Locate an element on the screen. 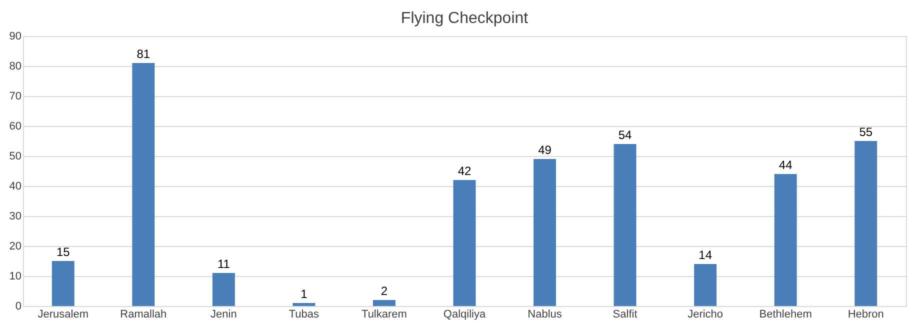 Image resolution: width=916 pixels, height=327 pixels. x-tick-label: Jerusalem is located at coordinates (63, 314).